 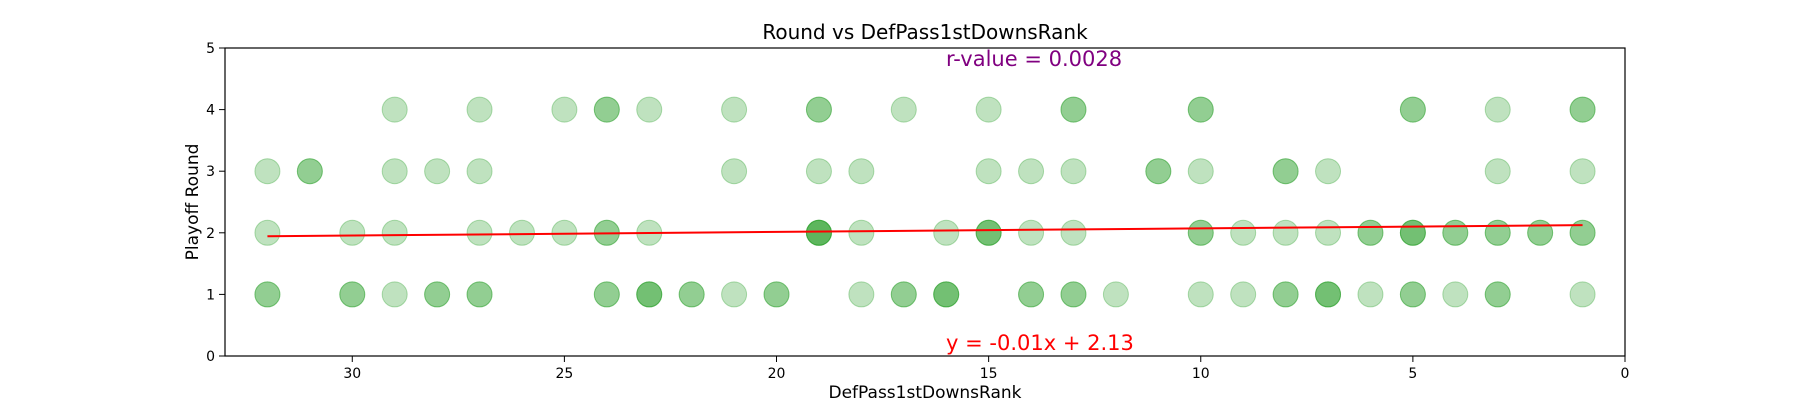 What do you see at coordinates (193, 202) in the screenshot?
I see `y-axis-label: Playoff Round` at bounding box center [193, 202].